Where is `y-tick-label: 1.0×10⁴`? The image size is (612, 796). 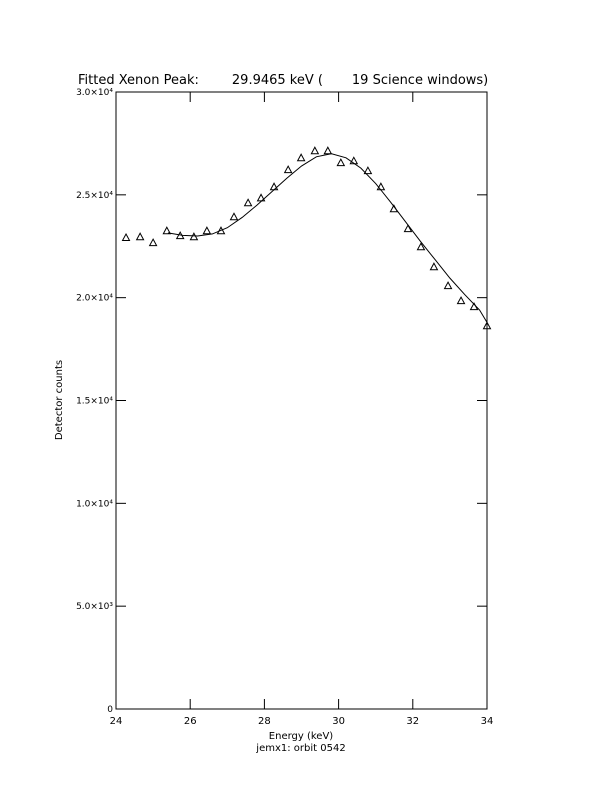
y-tick-label: 1.0×10⁴ is located at coordinates (94, 504).